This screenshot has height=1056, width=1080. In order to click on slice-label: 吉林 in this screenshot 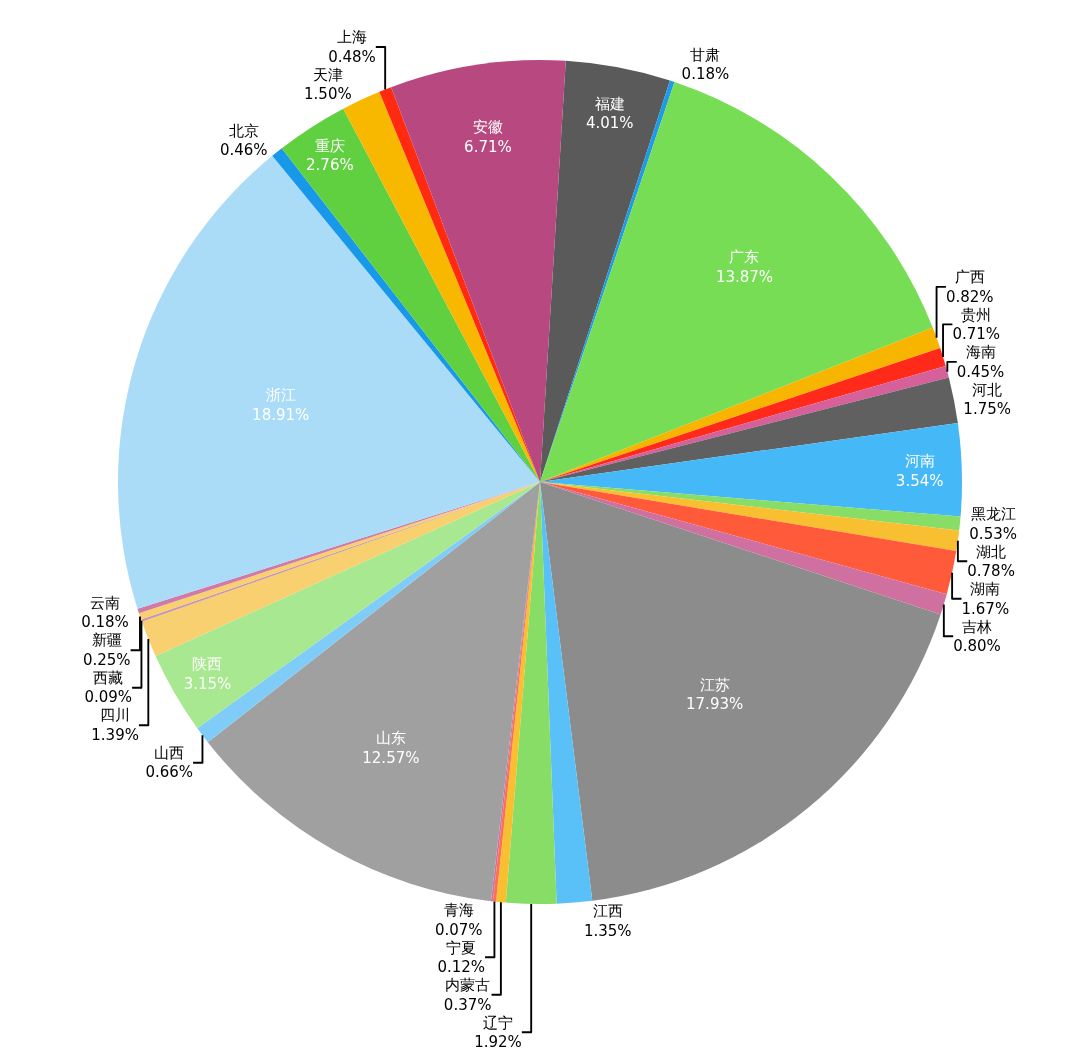, I will do `click(977, 626)`.